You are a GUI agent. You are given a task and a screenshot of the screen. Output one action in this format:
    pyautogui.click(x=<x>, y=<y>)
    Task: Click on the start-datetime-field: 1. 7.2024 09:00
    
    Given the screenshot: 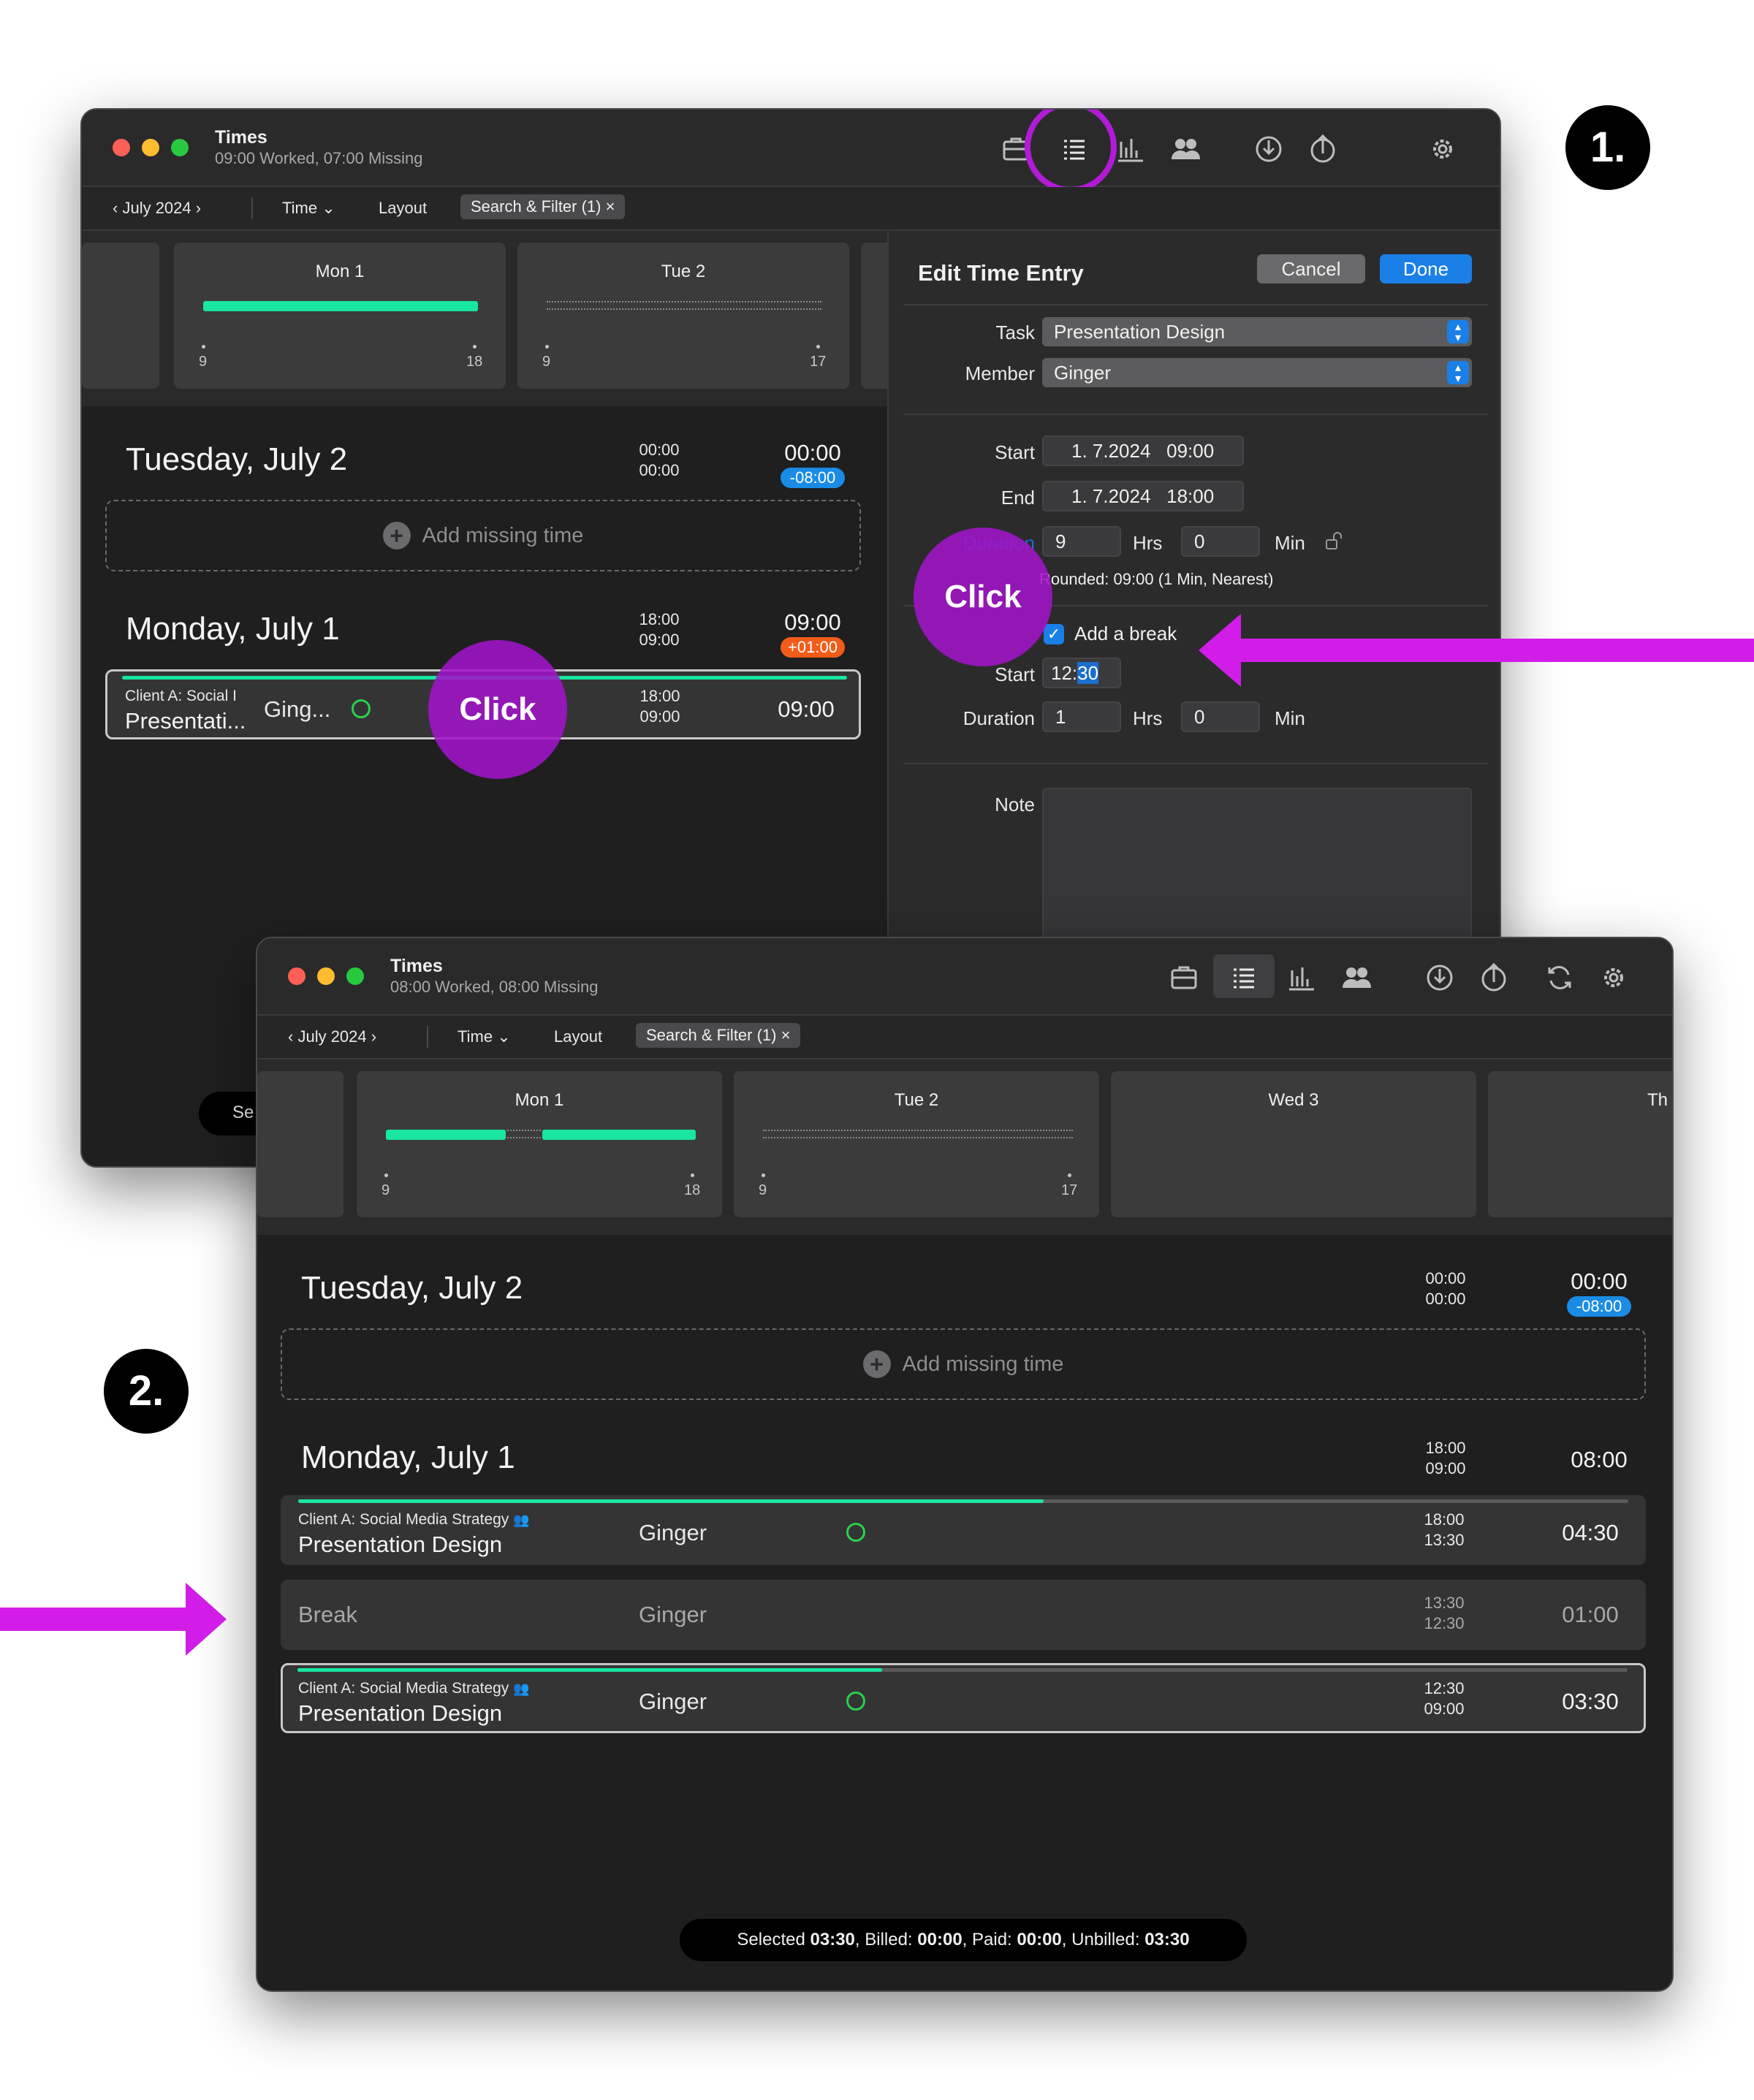 What is the action you would take?
    pyautogui.click(x=1143, y=451)
    